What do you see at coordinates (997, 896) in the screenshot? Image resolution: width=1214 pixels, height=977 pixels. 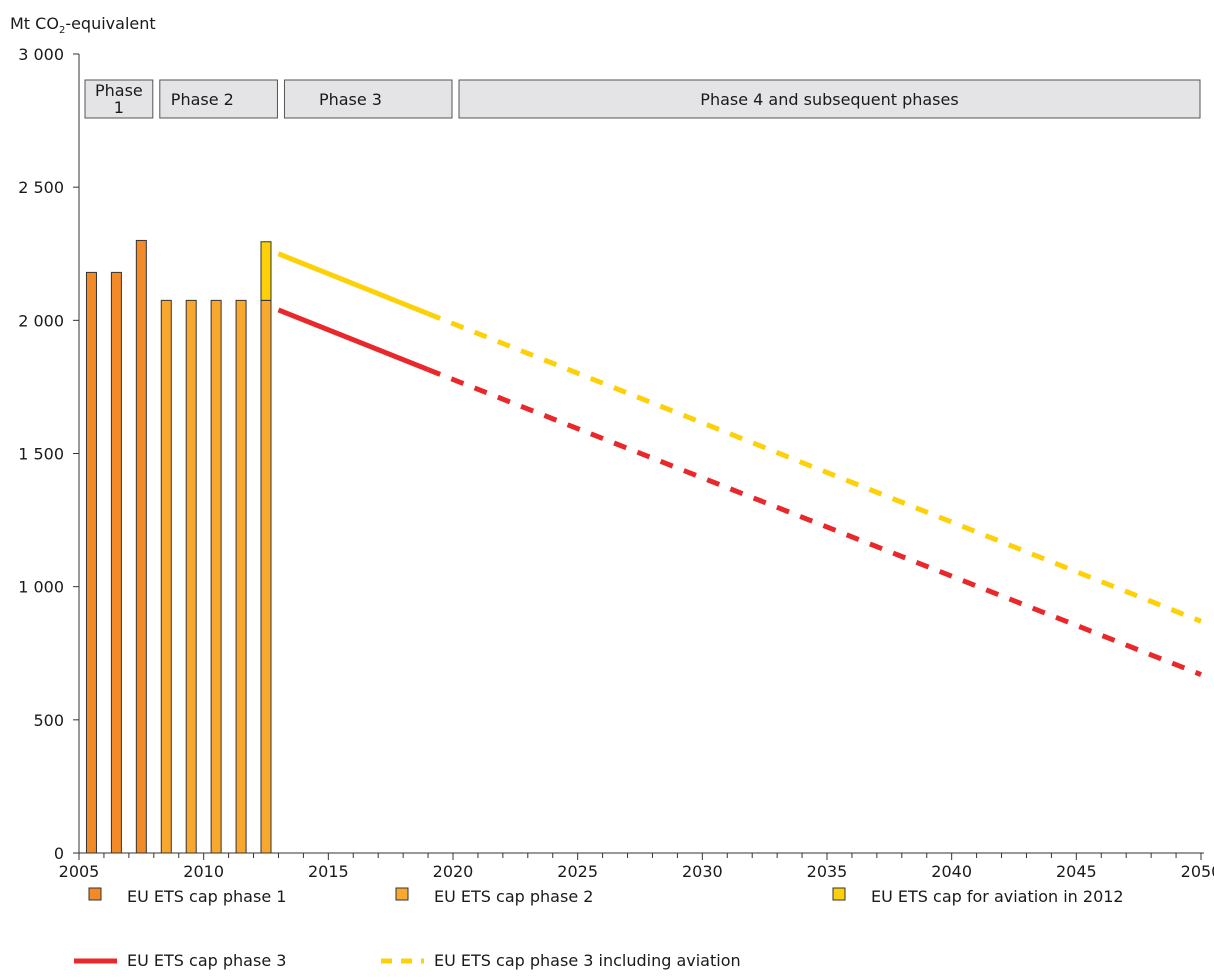 I see `legend-label-eu-ets-cap-for-aviation-in-2012: EU ETS cap for aviation in 2012` at bounding box center [997, 896].